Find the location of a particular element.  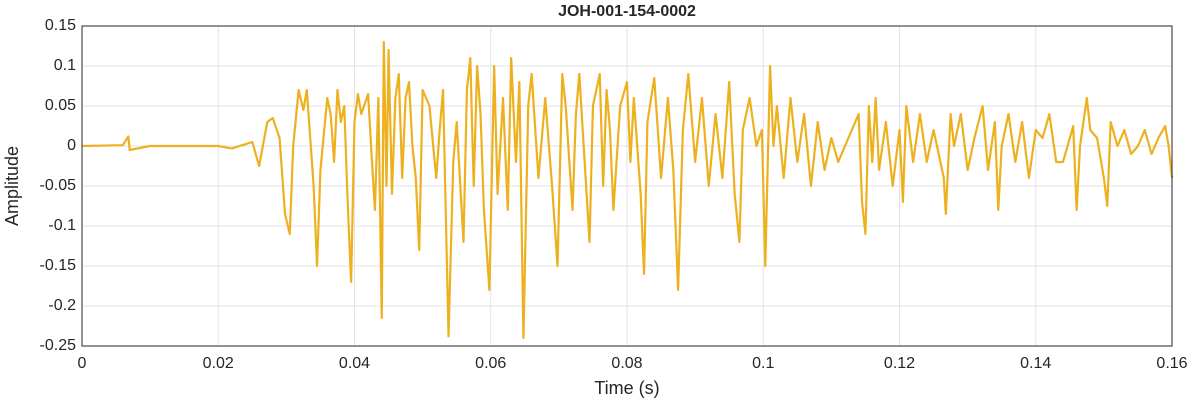

x-tick-label: 0.06 is located at coordinates (490, 363).